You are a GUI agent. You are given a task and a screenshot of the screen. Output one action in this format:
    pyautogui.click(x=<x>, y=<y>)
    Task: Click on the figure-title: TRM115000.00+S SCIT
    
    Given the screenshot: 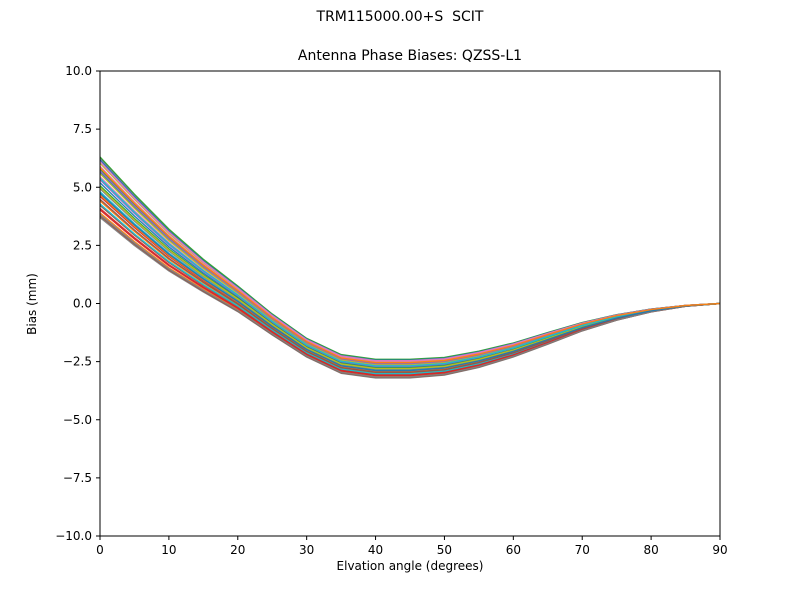 What is the action you would take?
    pyautogui.click(x=400, y=17)
    